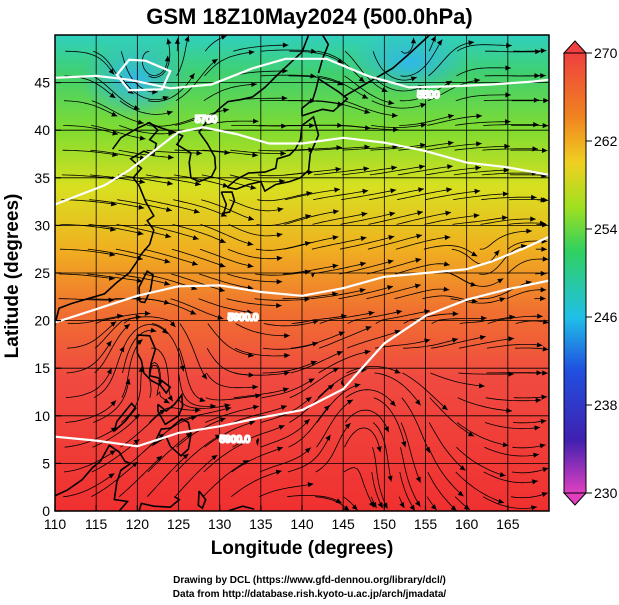 The height and width of the screenshot is (605, 619). What do you see at coordinates (42, 273) in the screenshot?
I see `y-tick-label: 25` at bounding box center [42, 273].